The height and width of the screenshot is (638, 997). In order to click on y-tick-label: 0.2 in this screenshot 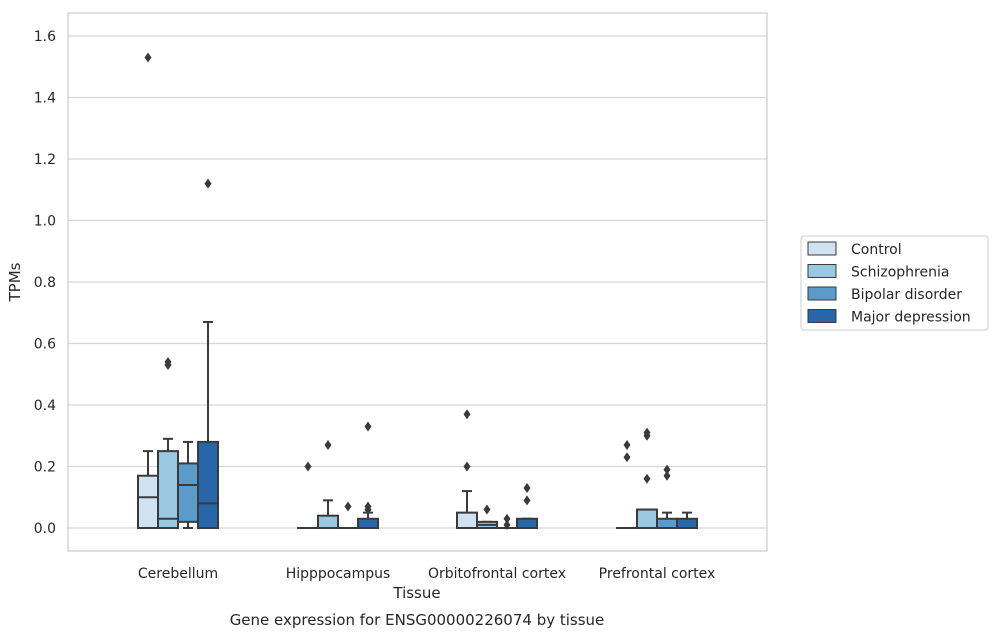, I will do `click(45, 468)`.